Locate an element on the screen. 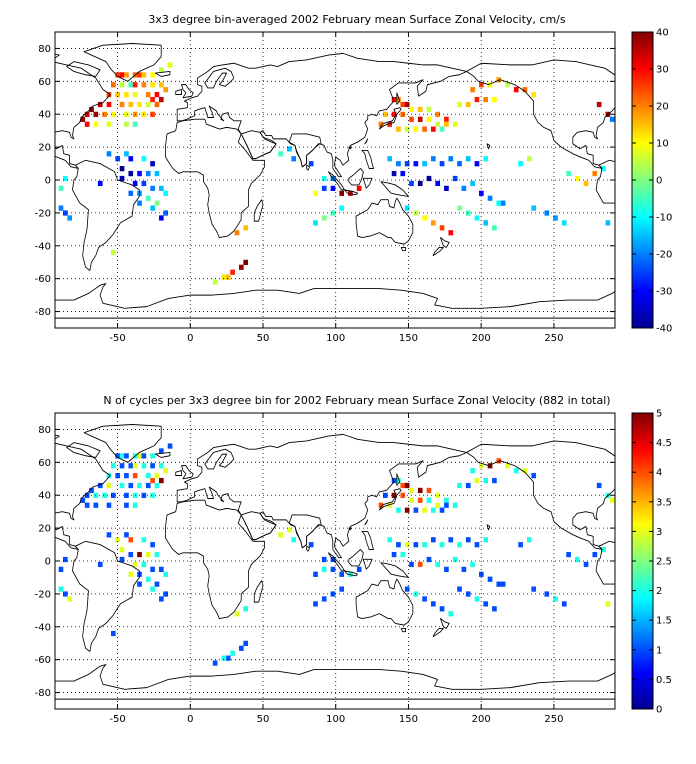 Image resolution: width=696 pixels, height=764 pixels. velocity-colorbar-tick-label: 10 is located at coordinates (662, 144).